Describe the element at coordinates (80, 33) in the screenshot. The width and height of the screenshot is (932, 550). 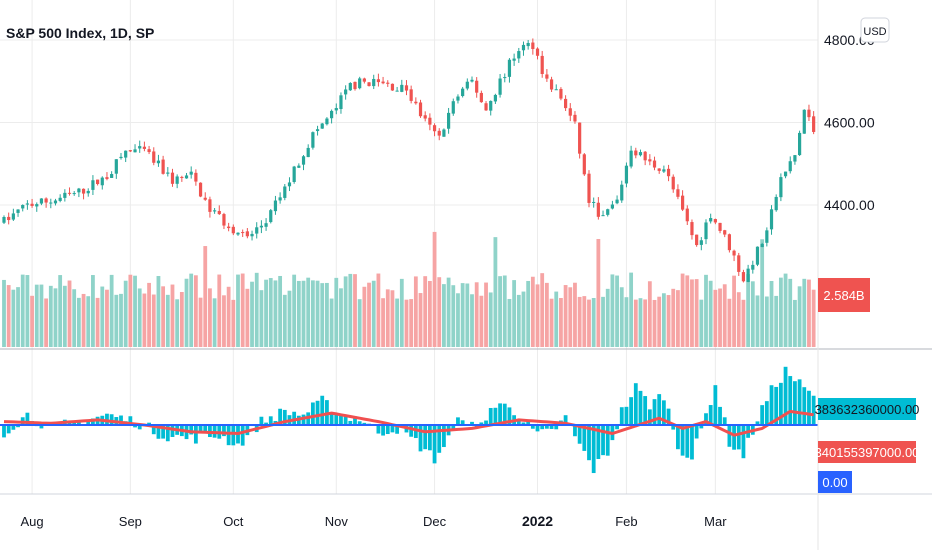
I see `chart-title: S&P 500 Index, 1D, SP` at that location.